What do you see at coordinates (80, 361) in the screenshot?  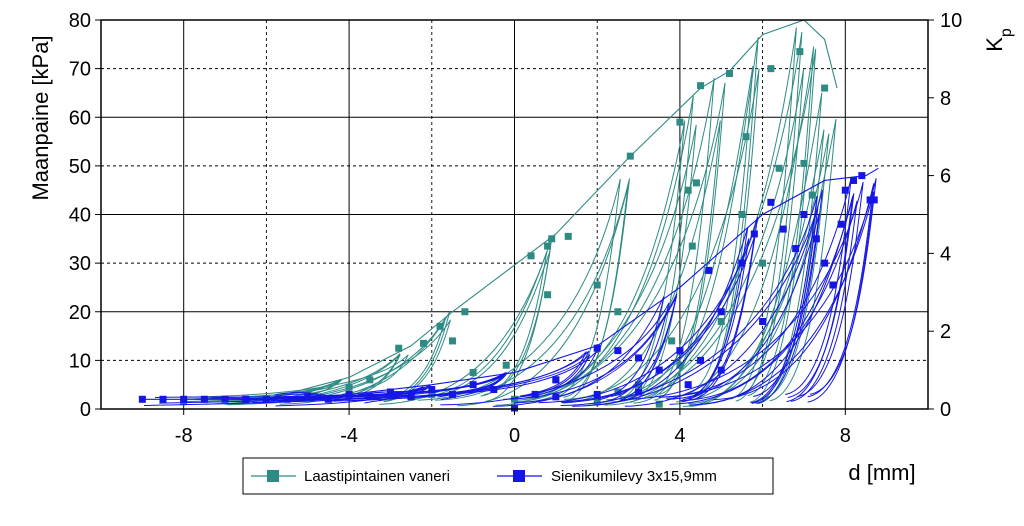 I see `y-tick-label: 10` at bounding box center [80, 361].